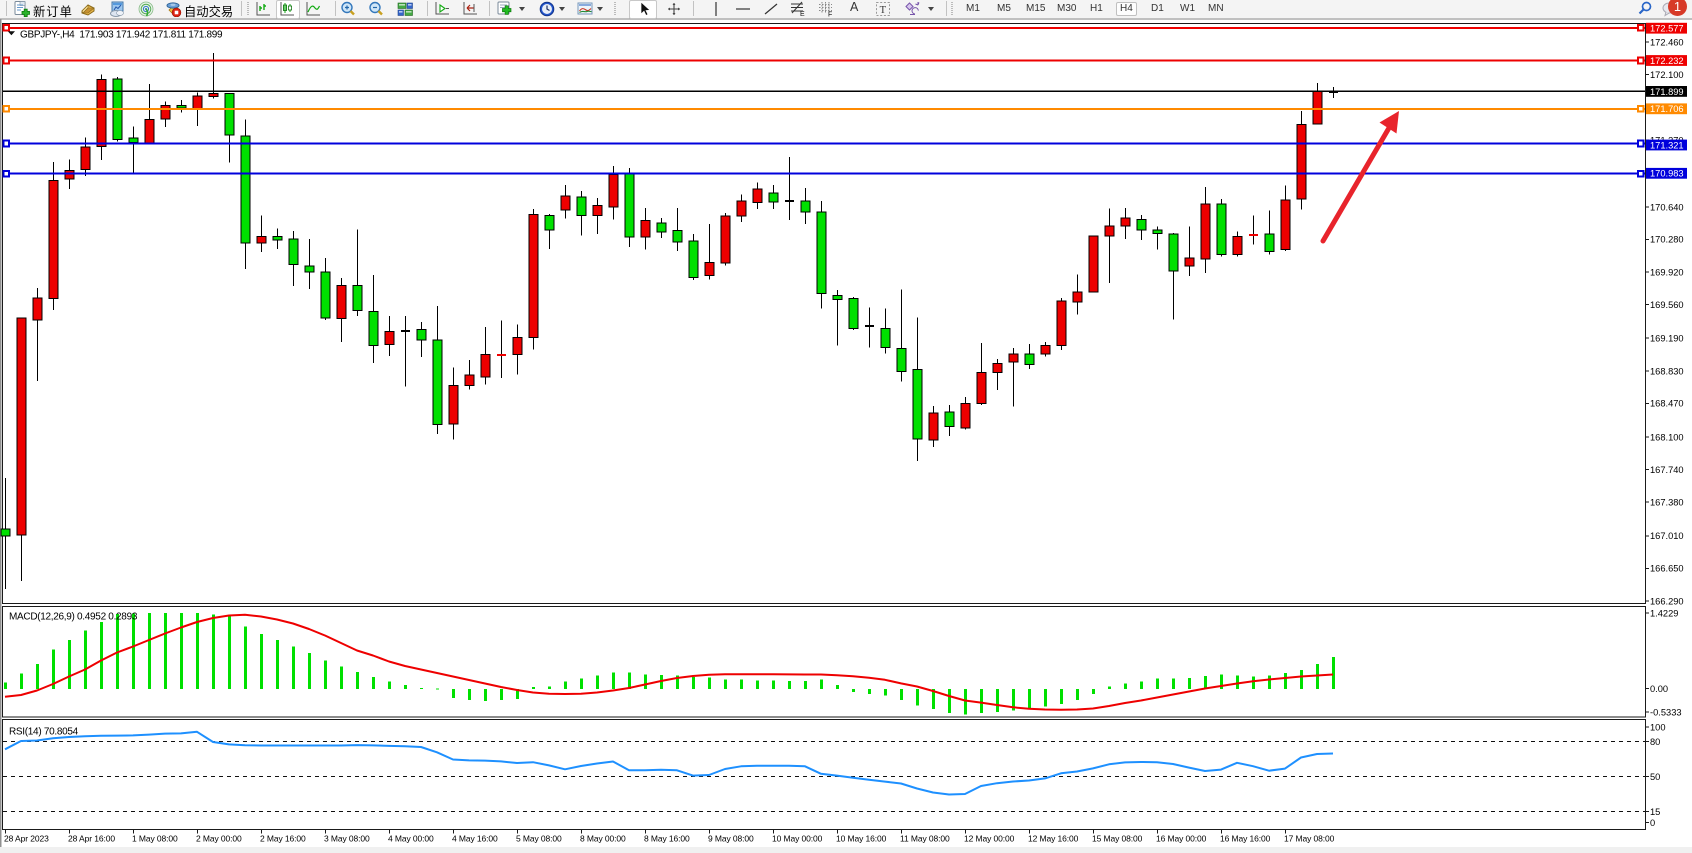 The image size is (1692, 853). Describe the element at coordinates (1652, 823) in the screenshot. I see `svg-text: 0` at that location.